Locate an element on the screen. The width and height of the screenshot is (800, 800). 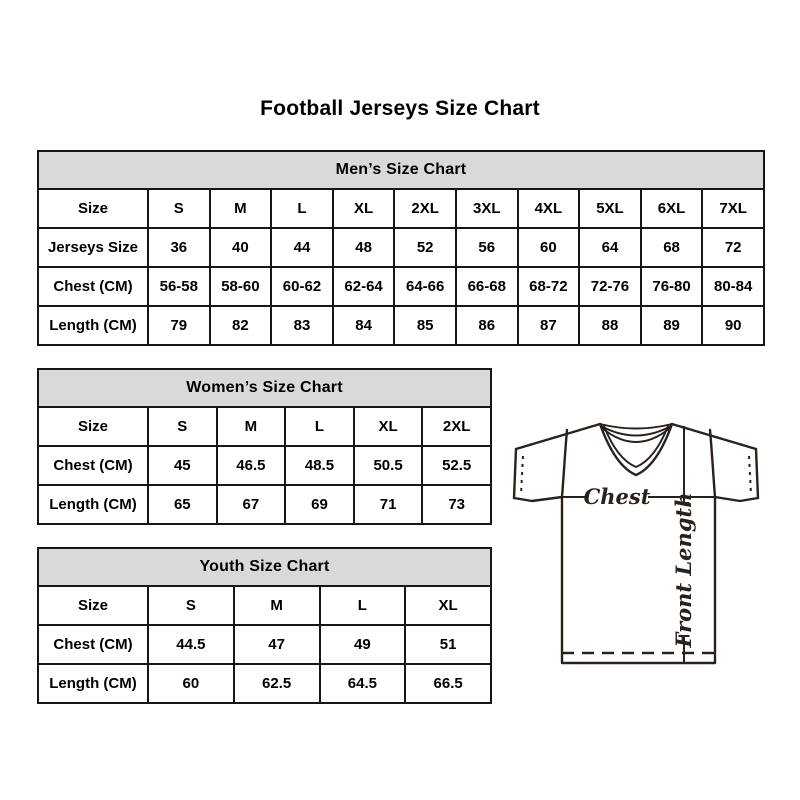
value-cell: 69 is located at coordinates (319, 504).